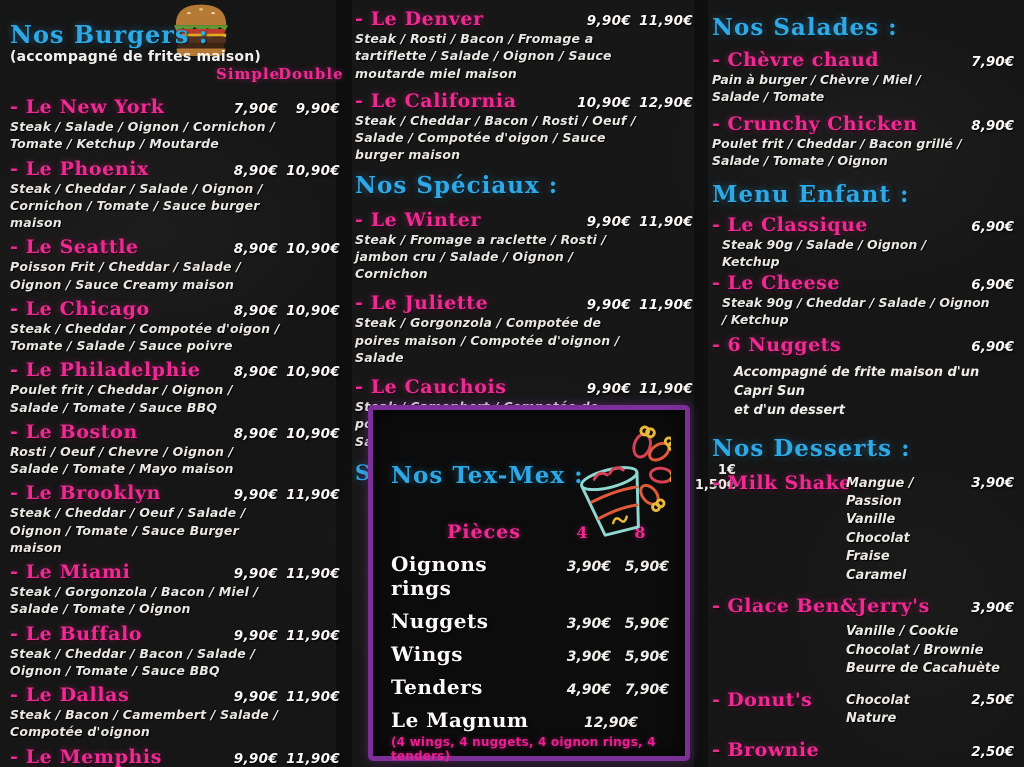 The width and height of the screenshot is (1024, 767). Describe the element at coordinates (70, 572) in the screenshot. I see `item-name: - Le Miami` at that location.